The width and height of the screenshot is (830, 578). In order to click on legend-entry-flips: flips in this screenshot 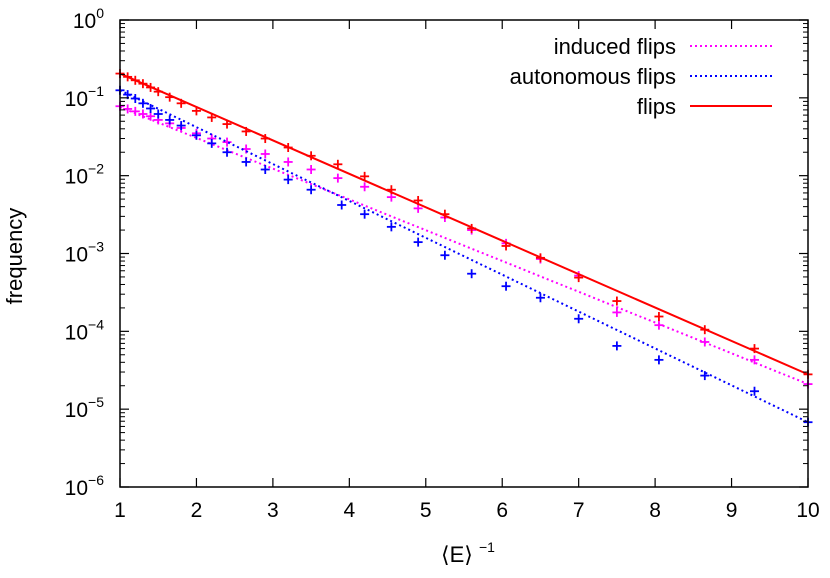, I will do `click(704, 106)`.